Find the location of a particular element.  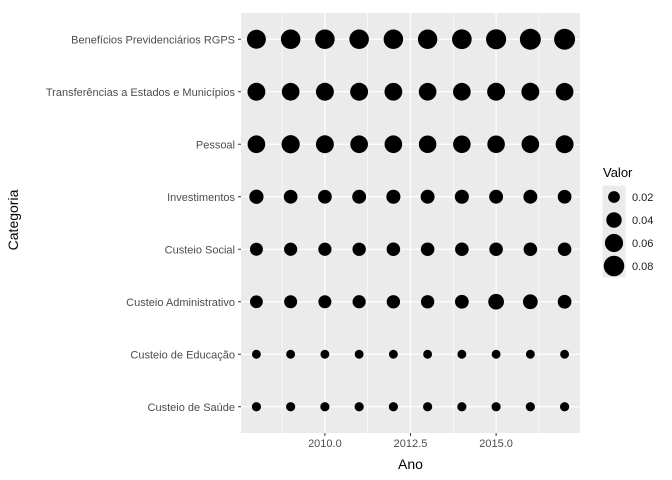

legend-label: 0.08 is located at coordinates (642, 267).